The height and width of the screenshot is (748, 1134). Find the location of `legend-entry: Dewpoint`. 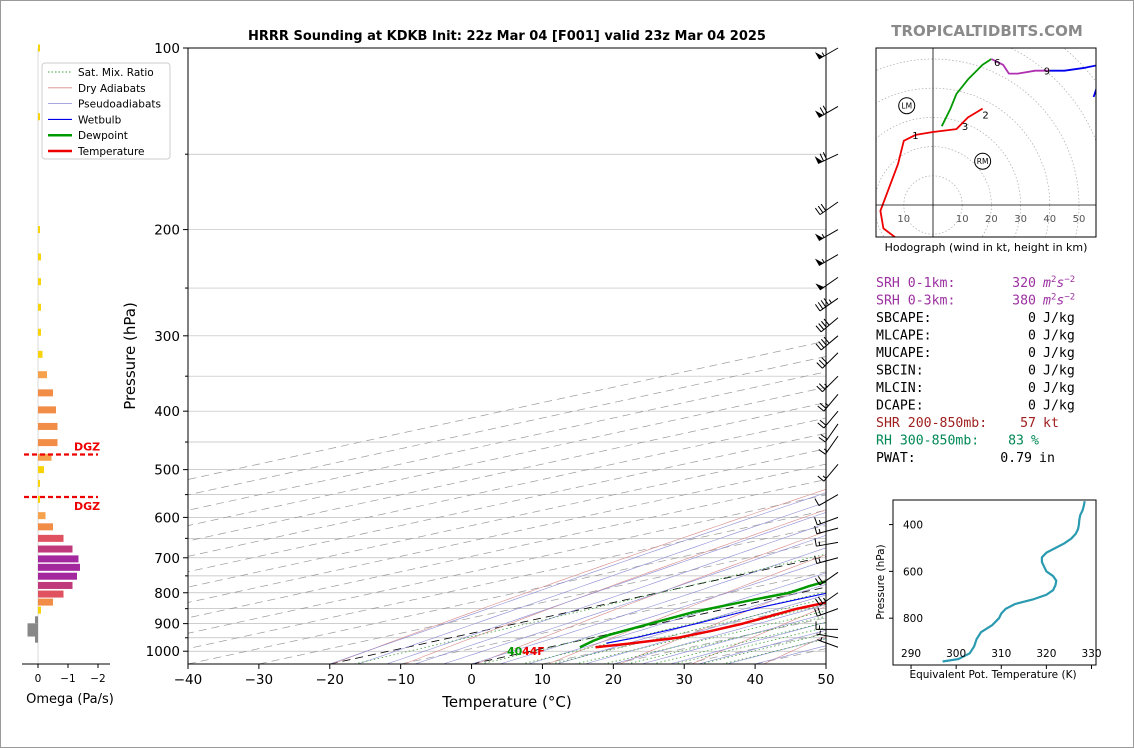

legend-entry: Dewpoint is located at coordinates (103, 136).